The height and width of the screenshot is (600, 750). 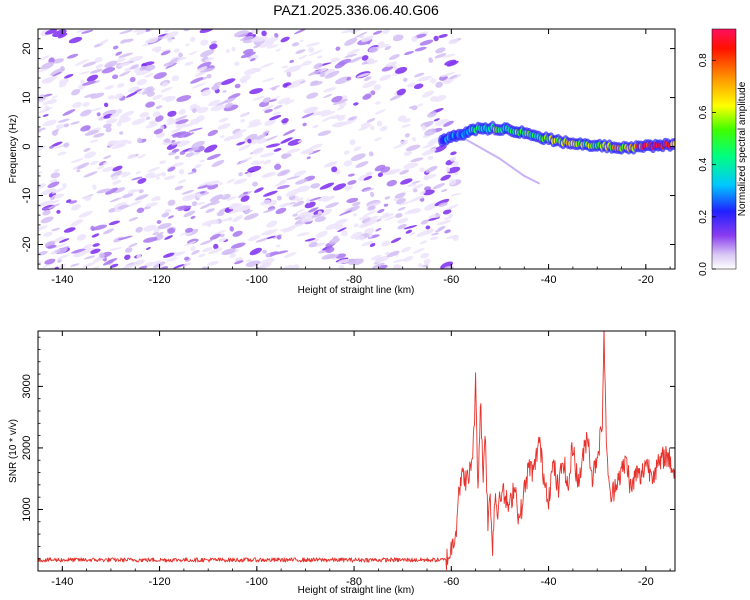 I want to click on signal-core, so click(x=673, y=143).